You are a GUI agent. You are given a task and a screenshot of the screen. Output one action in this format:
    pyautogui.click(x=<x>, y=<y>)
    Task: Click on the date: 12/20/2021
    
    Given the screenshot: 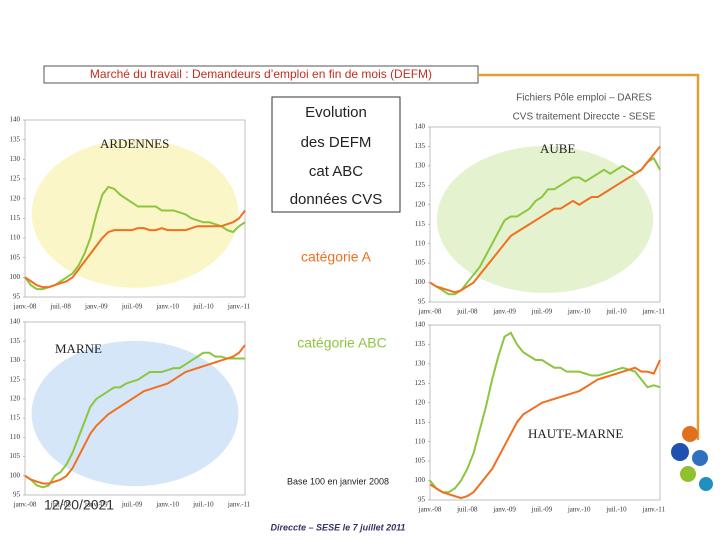 What is the action you would take?
    pyautogui.click(x=79, y=505)
    